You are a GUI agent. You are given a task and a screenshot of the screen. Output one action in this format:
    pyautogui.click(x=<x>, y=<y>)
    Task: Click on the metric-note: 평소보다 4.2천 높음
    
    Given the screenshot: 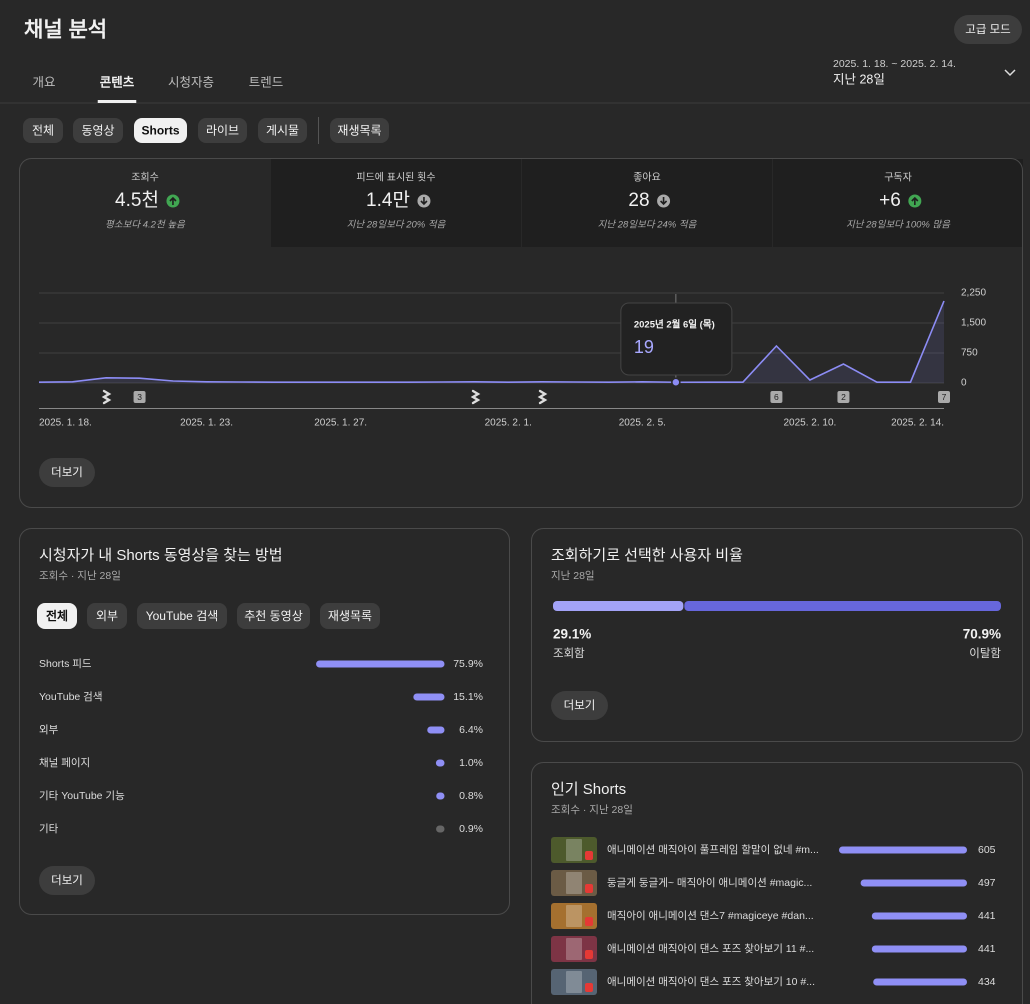 What is the action you would take?
    pyautogui.click(x=145, y=225)
    